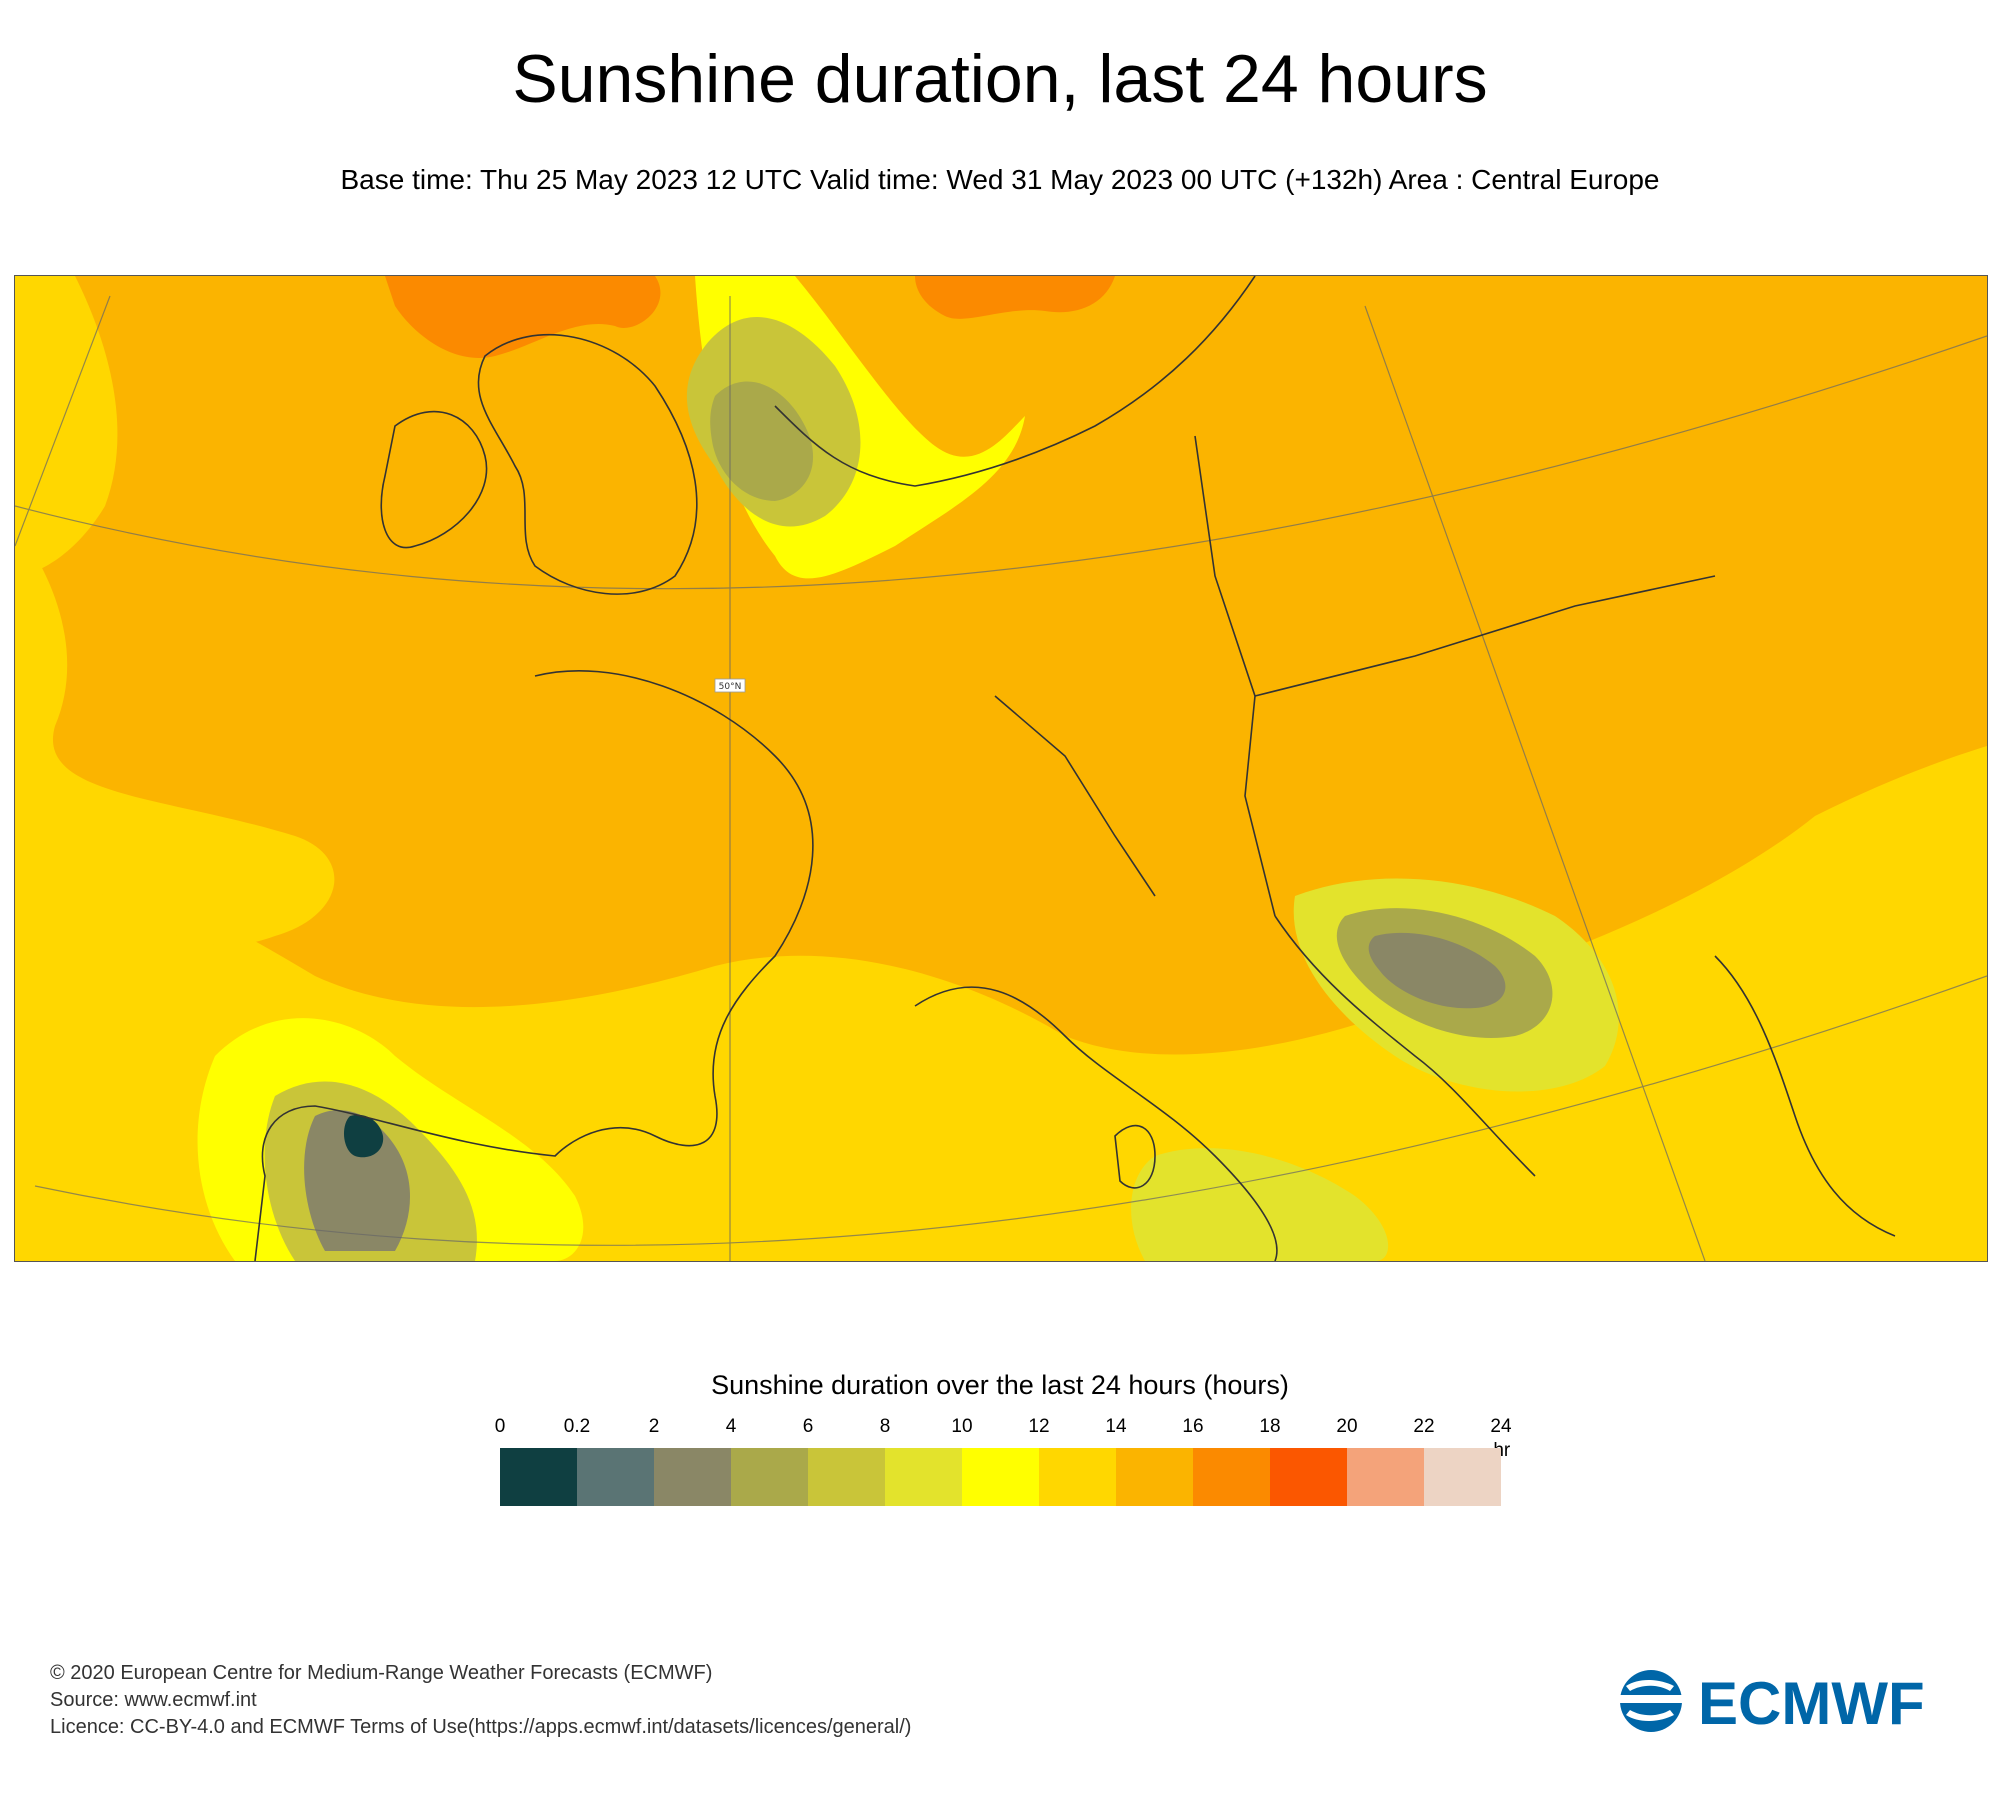 The image size is (2000, 1800). Describe the element at coordinates (1260, 1204) in the screenshot. I see `sunshine-zone-8-10-italy` at that location.